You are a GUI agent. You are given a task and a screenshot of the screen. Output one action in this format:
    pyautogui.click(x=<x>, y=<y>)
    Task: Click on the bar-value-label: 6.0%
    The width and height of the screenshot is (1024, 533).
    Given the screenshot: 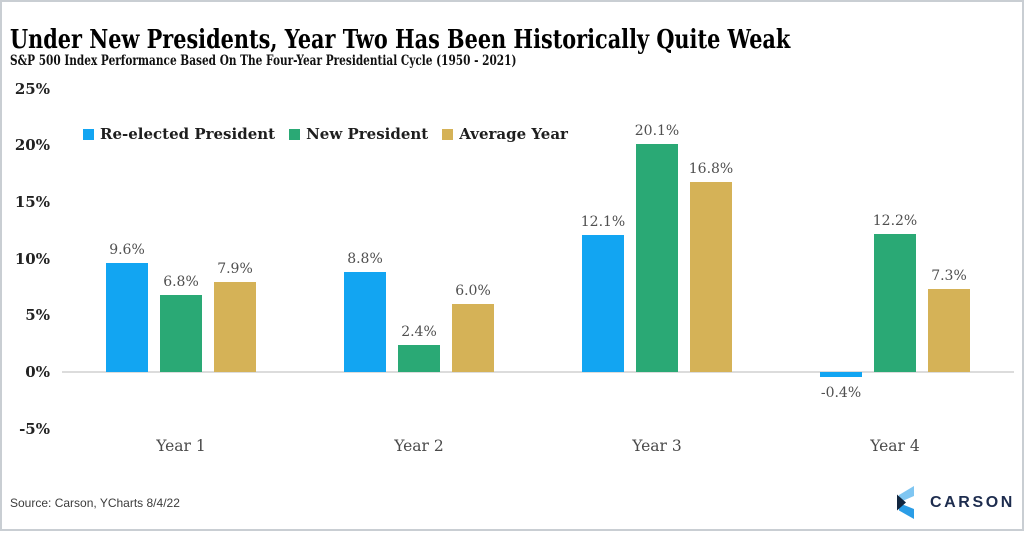 What is the action you would take?
    pyautogui.click(x=473, y=291)
    